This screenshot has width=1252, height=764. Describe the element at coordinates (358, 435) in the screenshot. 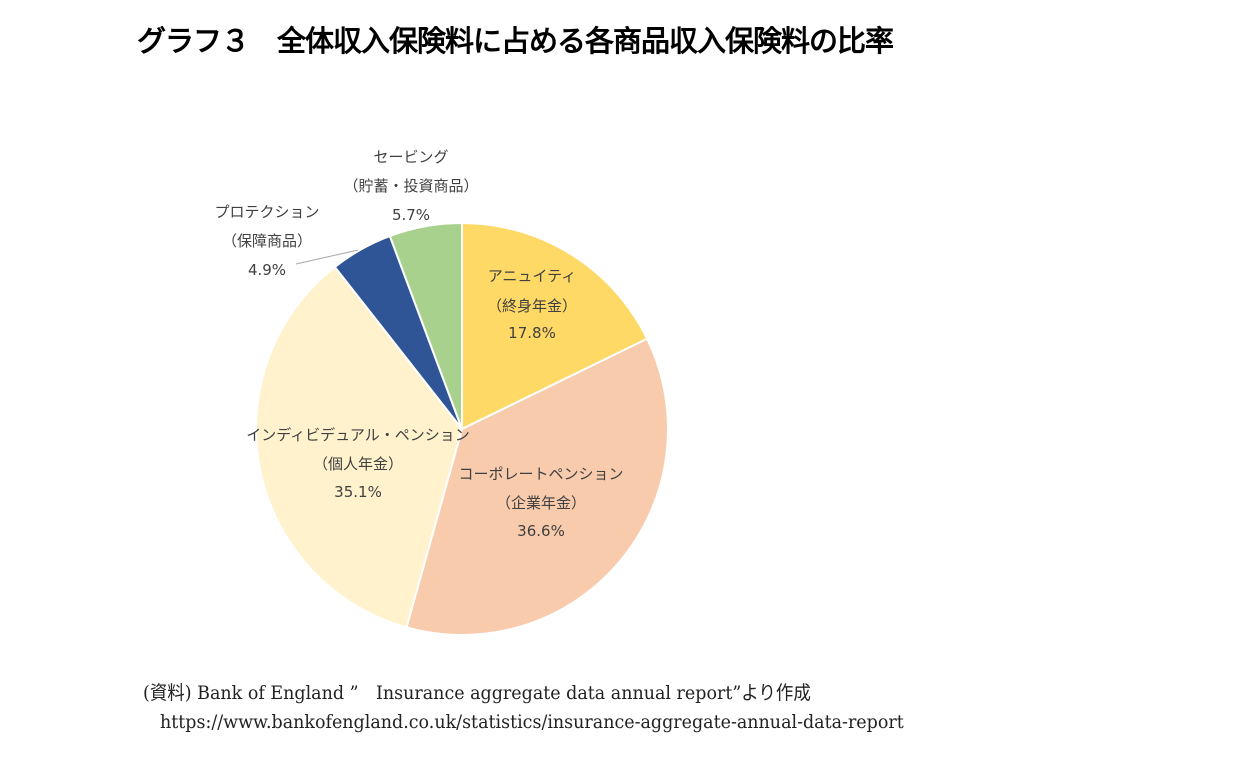

I see `svg-text: インディビデュアル・ペンション` at that location.